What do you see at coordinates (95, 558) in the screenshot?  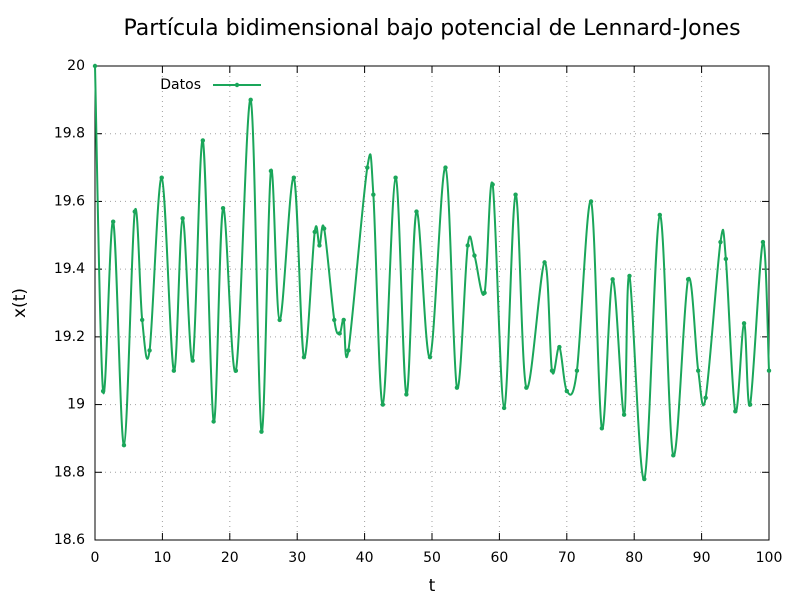 I see `x-tick-label: 0` at bounding box center [95, 558].